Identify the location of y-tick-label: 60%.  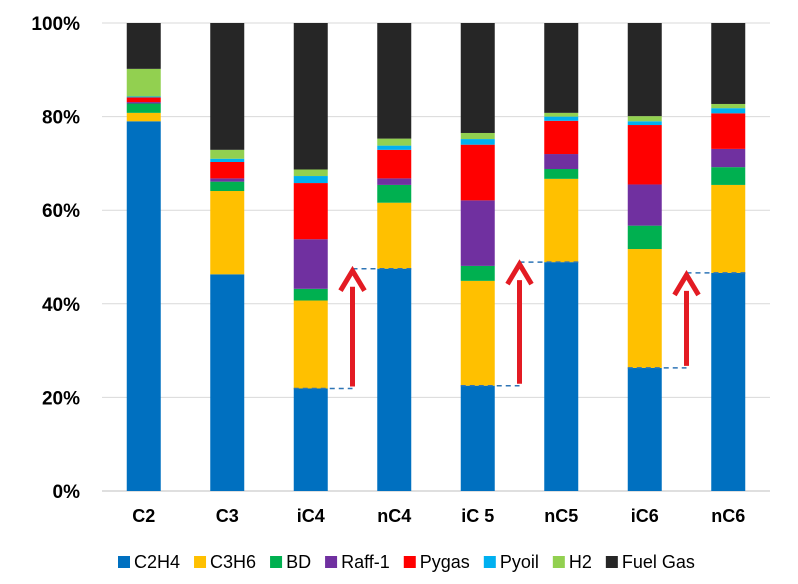
(61, 211).